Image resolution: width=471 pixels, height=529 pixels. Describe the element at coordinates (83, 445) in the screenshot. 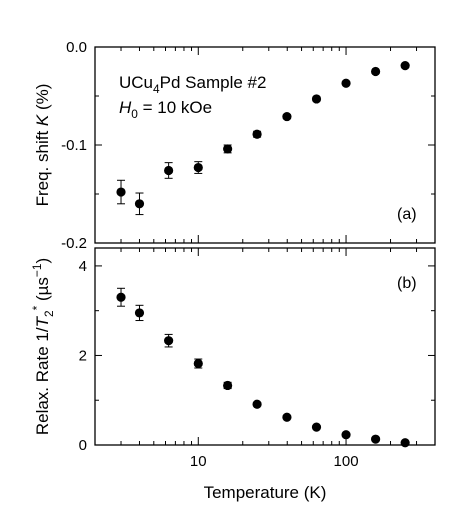

I see `y-tick-label: 0` at that location.